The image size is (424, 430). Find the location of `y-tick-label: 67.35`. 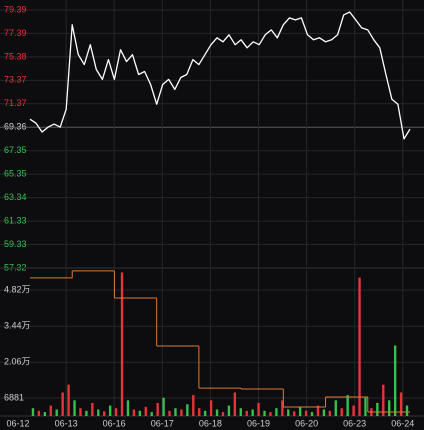

y-tick-label: 67.35 is located at coordinates (15, 150).